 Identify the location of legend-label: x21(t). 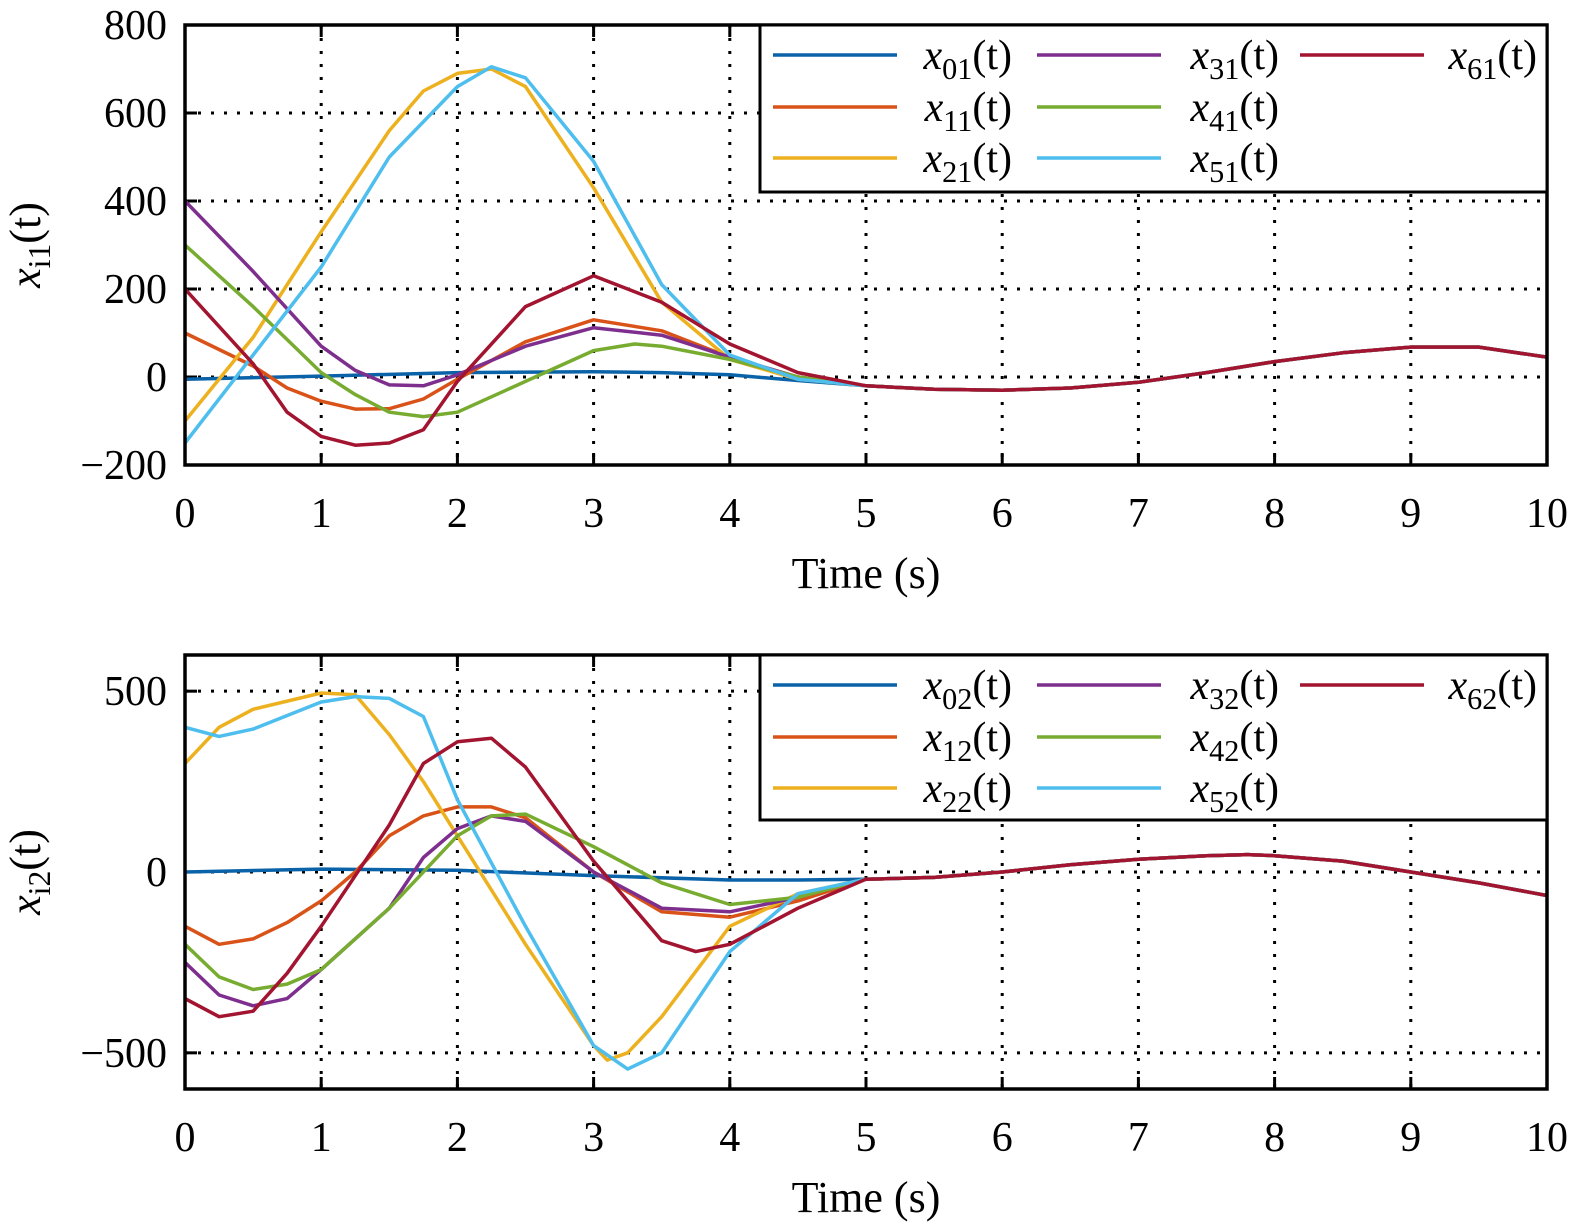
(967, 162).